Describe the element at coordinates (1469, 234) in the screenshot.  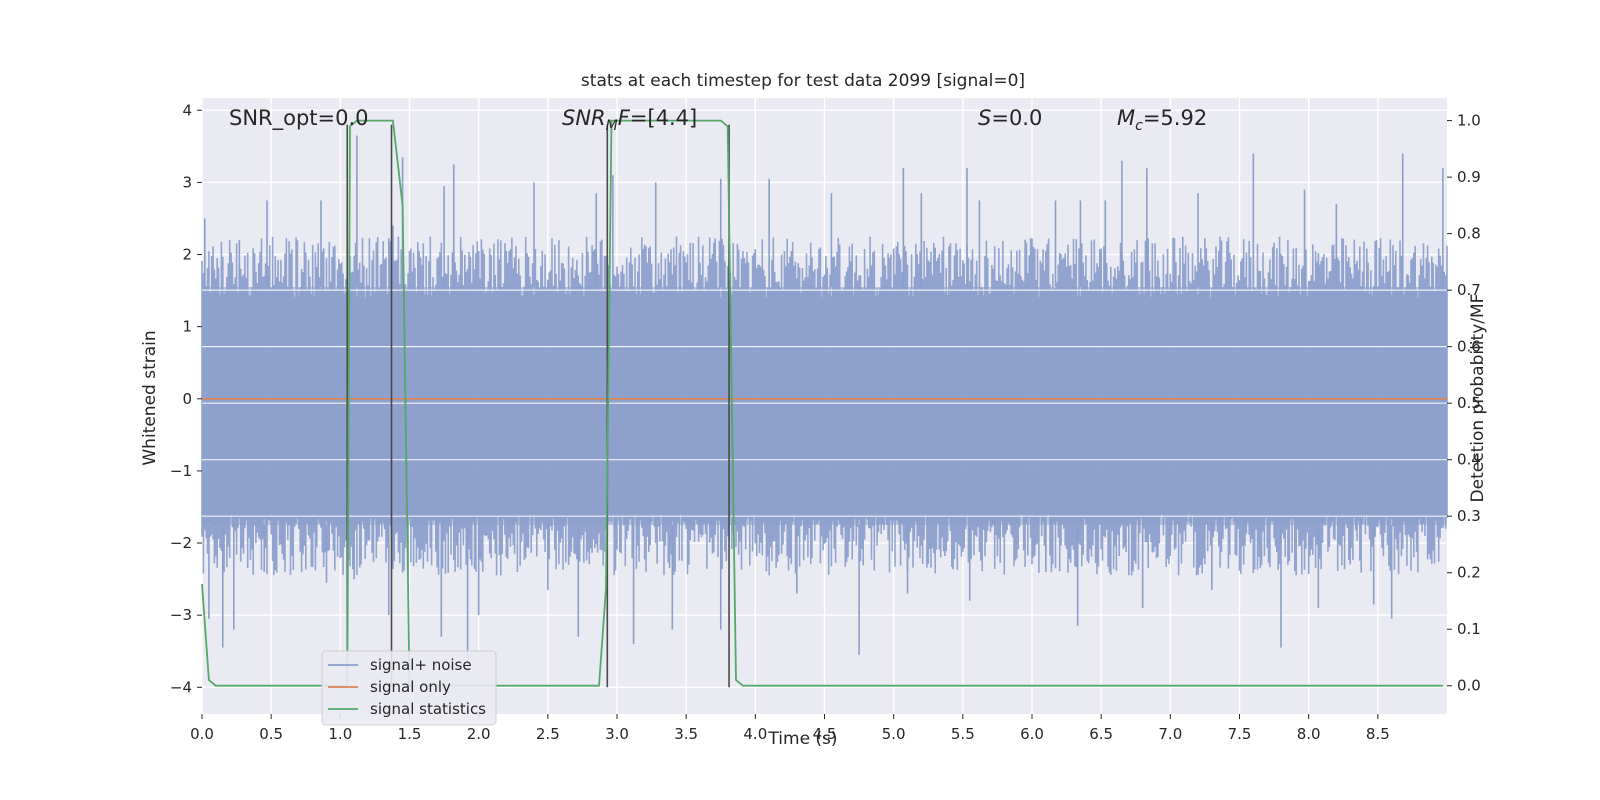
I see `y-right-tick-label: 0.8` at that location.